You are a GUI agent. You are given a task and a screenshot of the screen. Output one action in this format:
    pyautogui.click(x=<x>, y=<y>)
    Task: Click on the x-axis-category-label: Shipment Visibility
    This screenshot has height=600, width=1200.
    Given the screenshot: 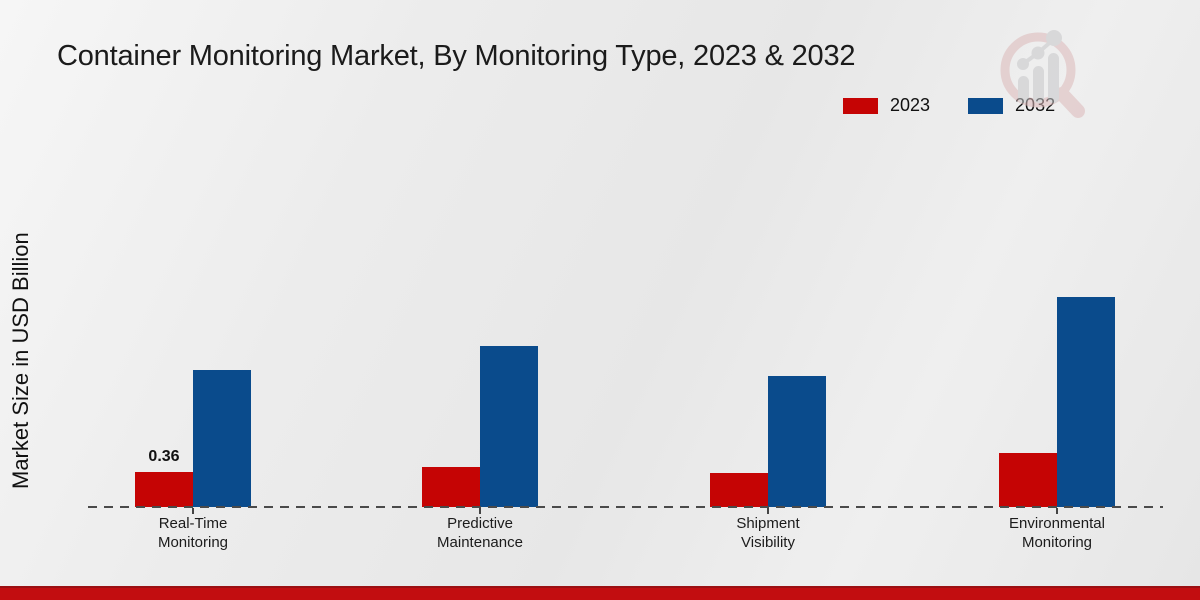 What is the action you would take?
    pyautogui.click(x=768, y=533)
    